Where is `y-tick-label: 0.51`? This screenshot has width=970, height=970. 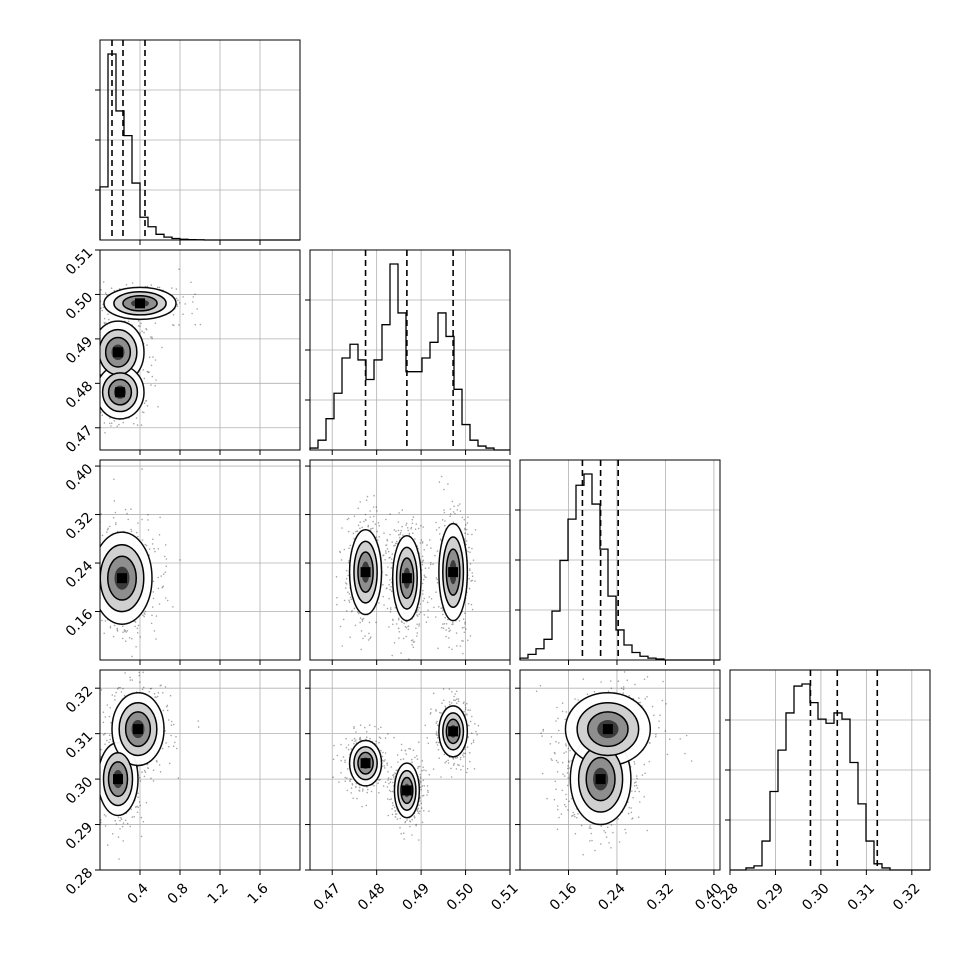
y-tick-label: 0.51 is located at coordinates (79, 261).